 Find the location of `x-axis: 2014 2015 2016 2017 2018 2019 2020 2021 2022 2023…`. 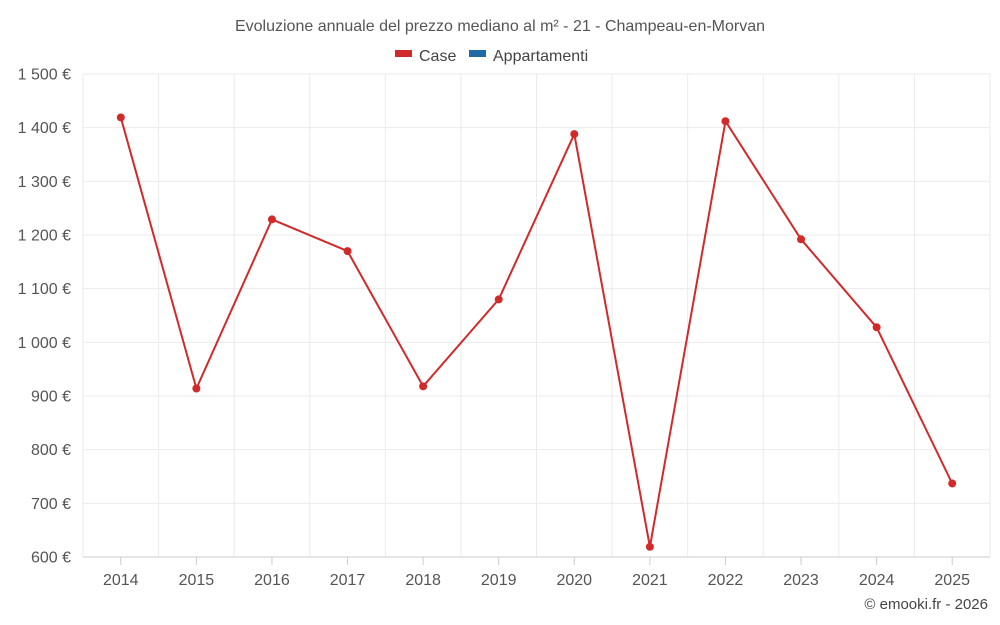

x-axis: 2014 2015 2016 2017 2018 2019 2020 2021 2022 2023… is located at coordinates (536, 572).